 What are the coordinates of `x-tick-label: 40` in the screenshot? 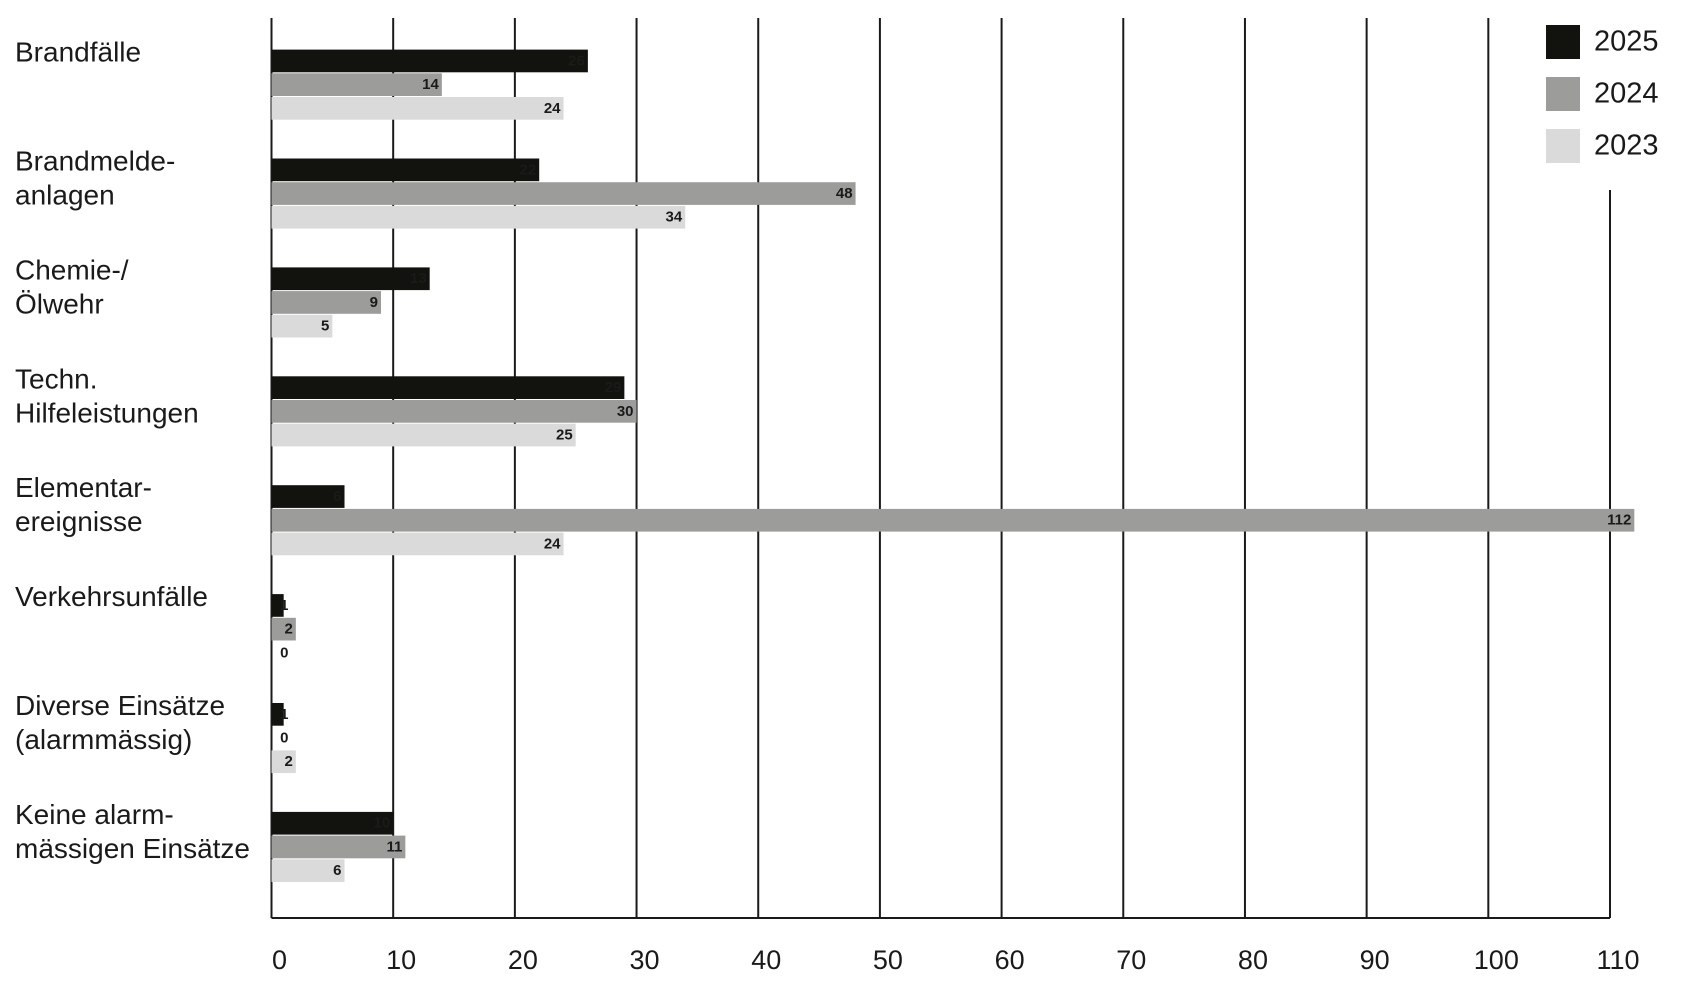 It's located at (766, 960).